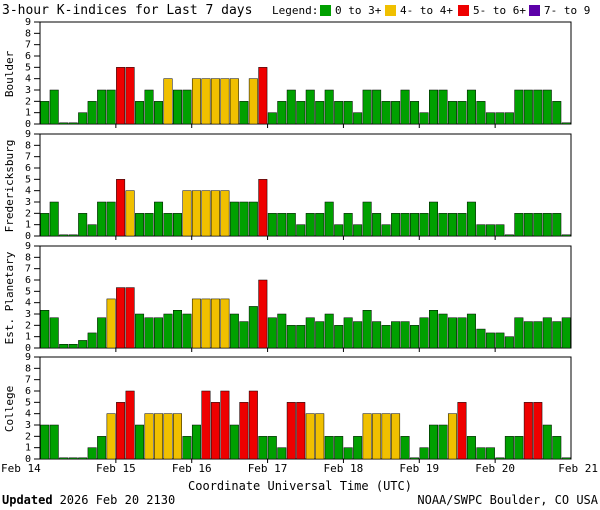  I want to click on x-tick-label: Feb 16, so click(192, 468).